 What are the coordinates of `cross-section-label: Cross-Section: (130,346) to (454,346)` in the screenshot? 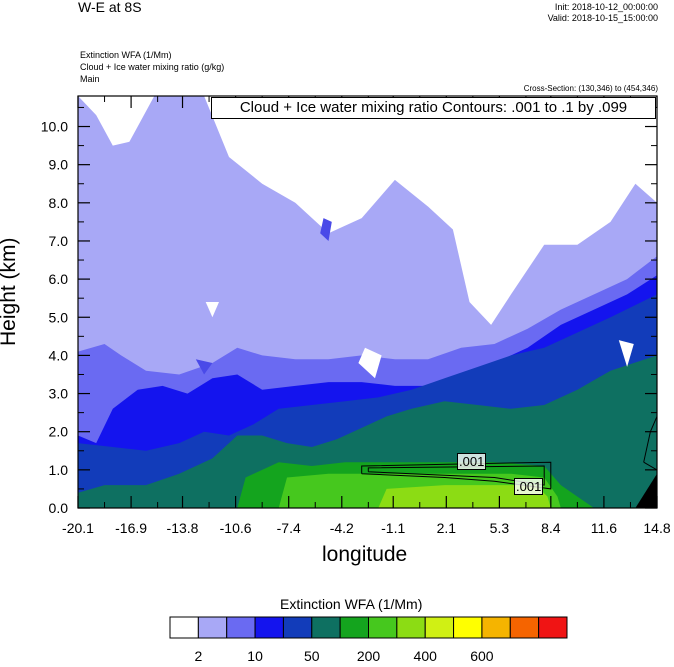 It's located at (590, 88).